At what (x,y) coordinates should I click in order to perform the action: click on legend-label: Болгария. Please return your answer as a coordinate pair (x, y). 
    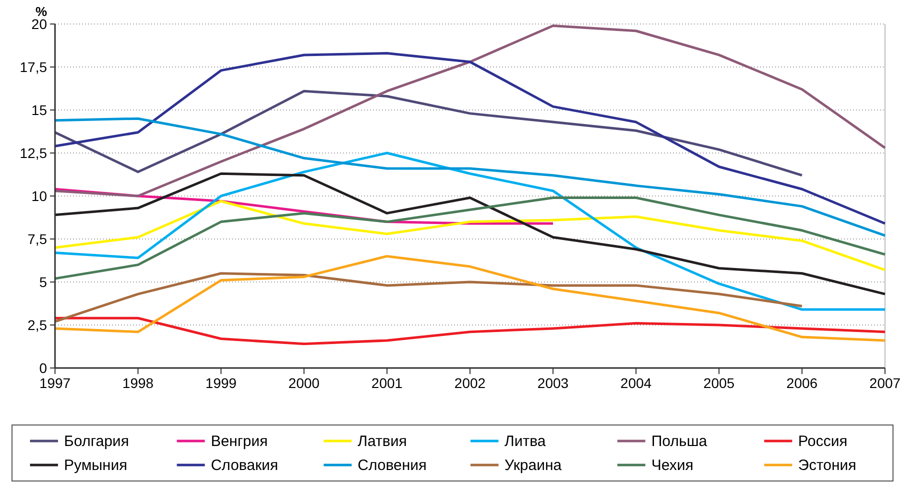
    Looking at the image, I should click on (96, 441).